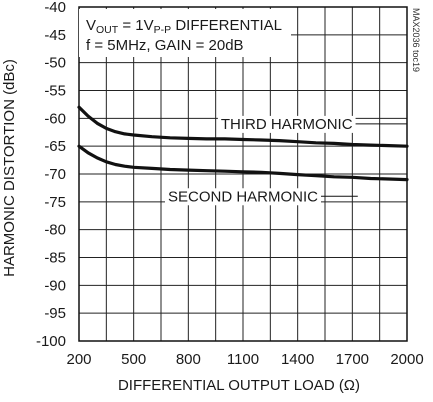 The height and width of the screenshot is (402, 433). What do you see at coordinates (55, 202) in the screenshot?
I see `y-tick-label: -75` at bounding box center [55, 202].